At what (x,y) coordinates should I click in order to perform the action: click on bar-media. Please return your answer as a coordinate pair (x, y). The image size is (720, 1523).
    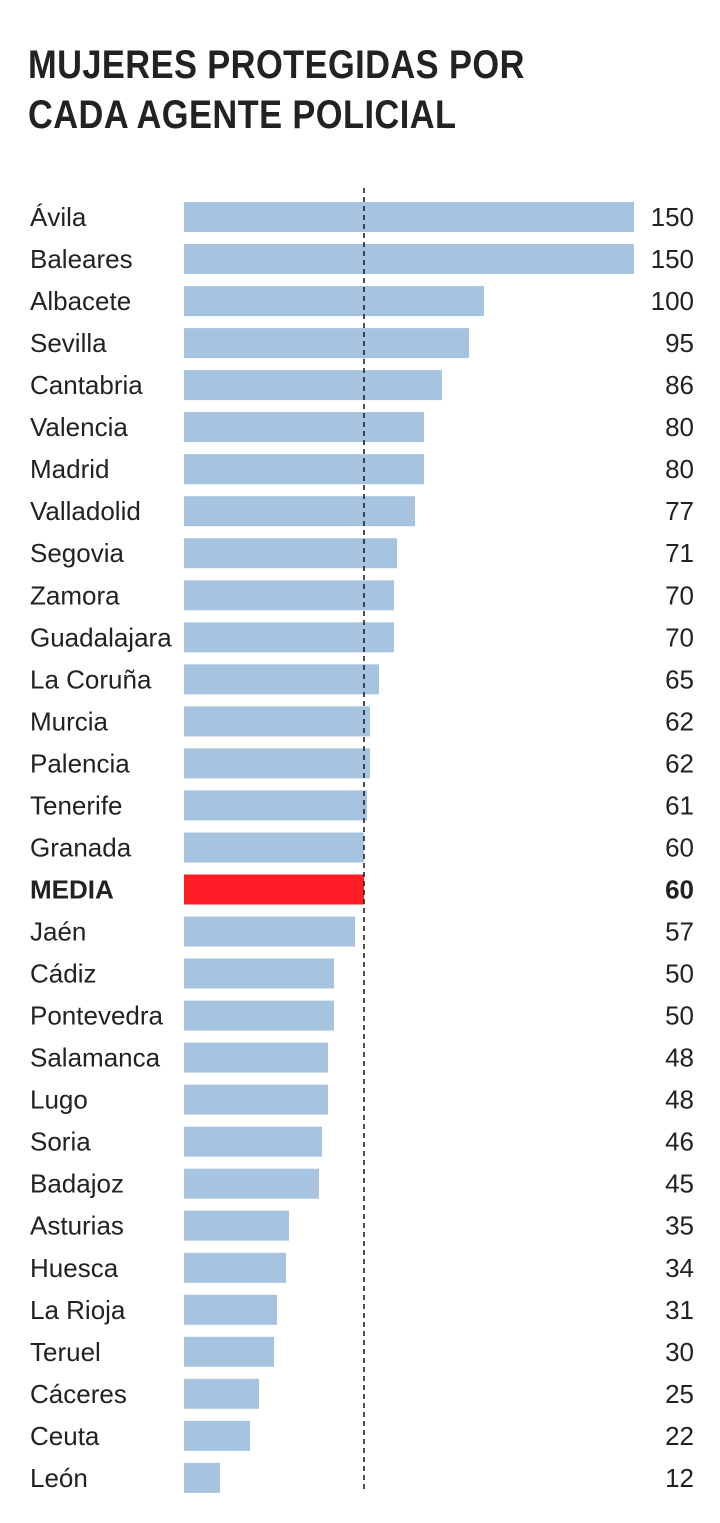
    Looking at the image, I should click on (274, 889).